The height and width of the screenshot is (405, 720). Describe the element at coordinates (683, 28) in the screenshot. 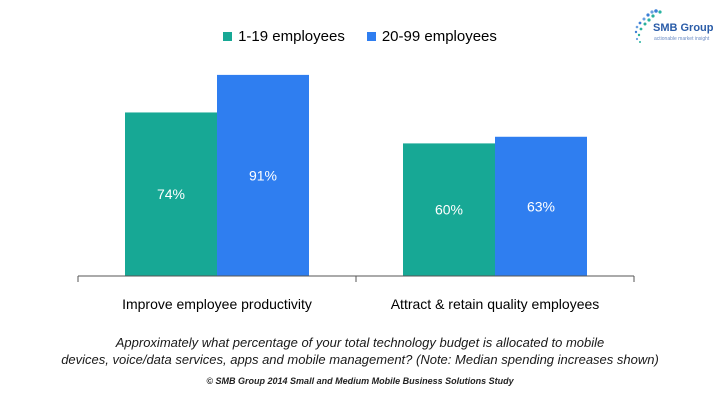

I see `logo-name: SMB Group` at that location.